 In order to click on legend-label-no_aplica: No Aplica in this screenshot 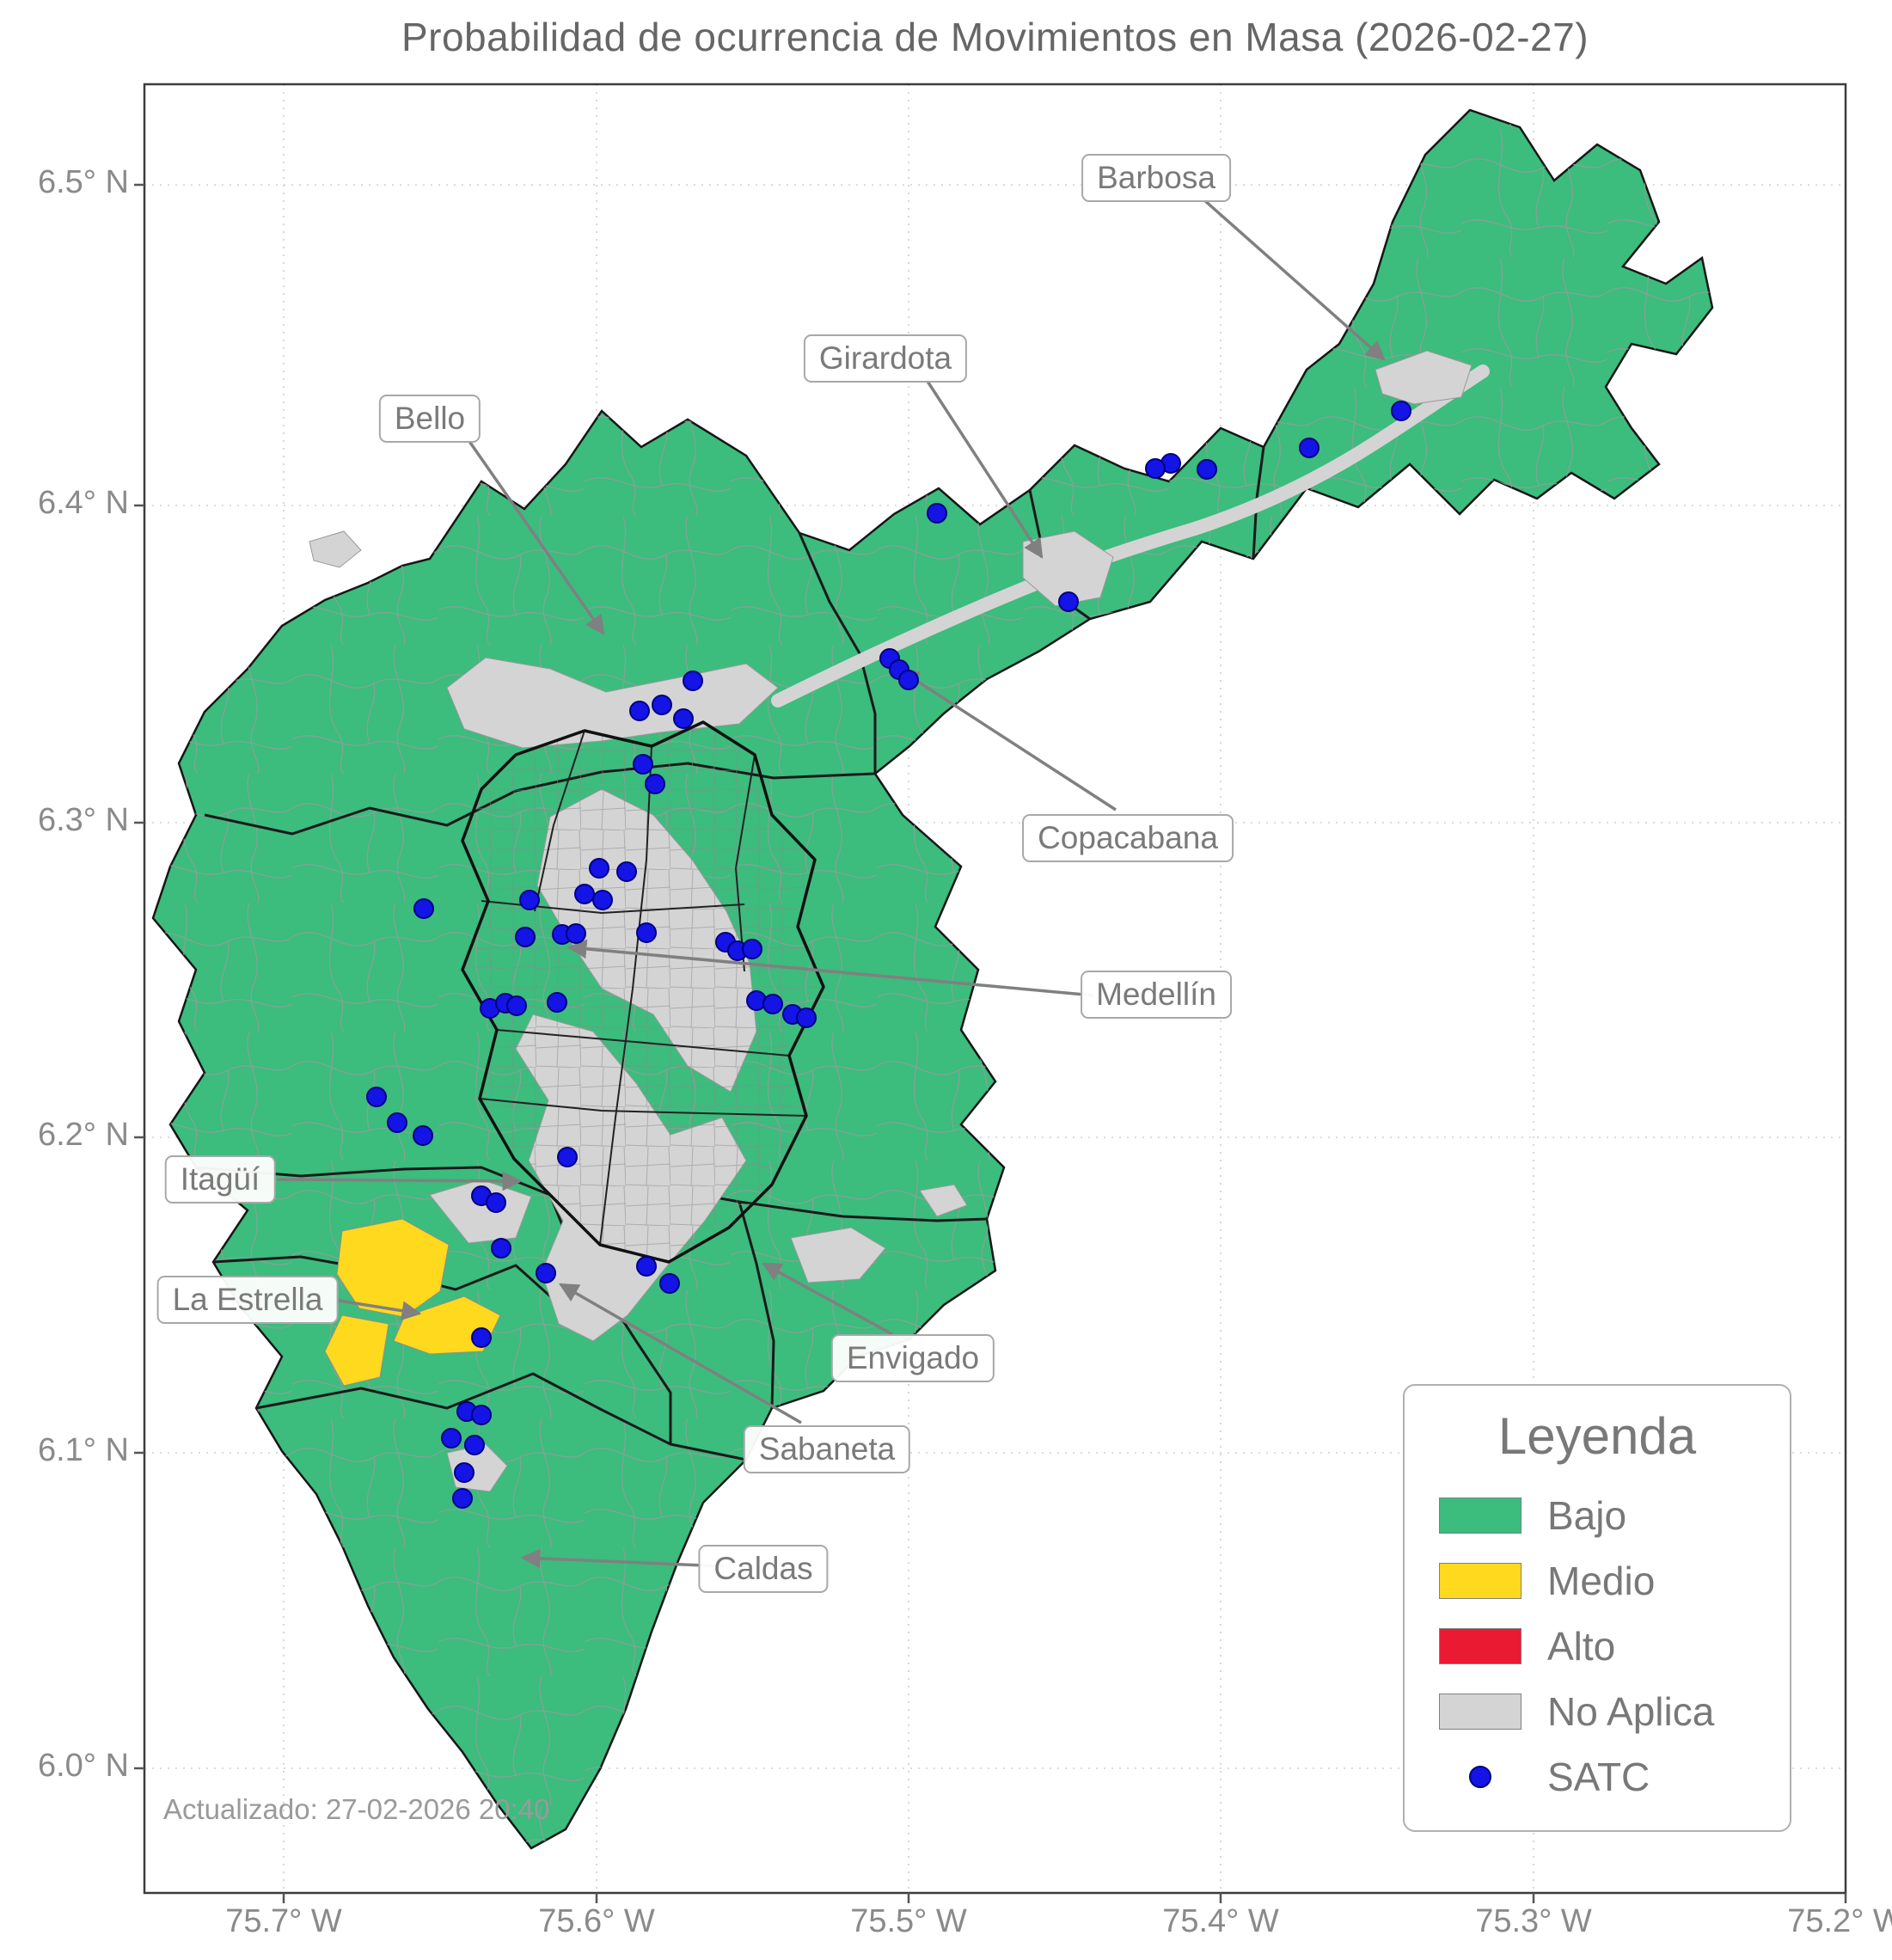, I will do `click(1631, 1711)`.